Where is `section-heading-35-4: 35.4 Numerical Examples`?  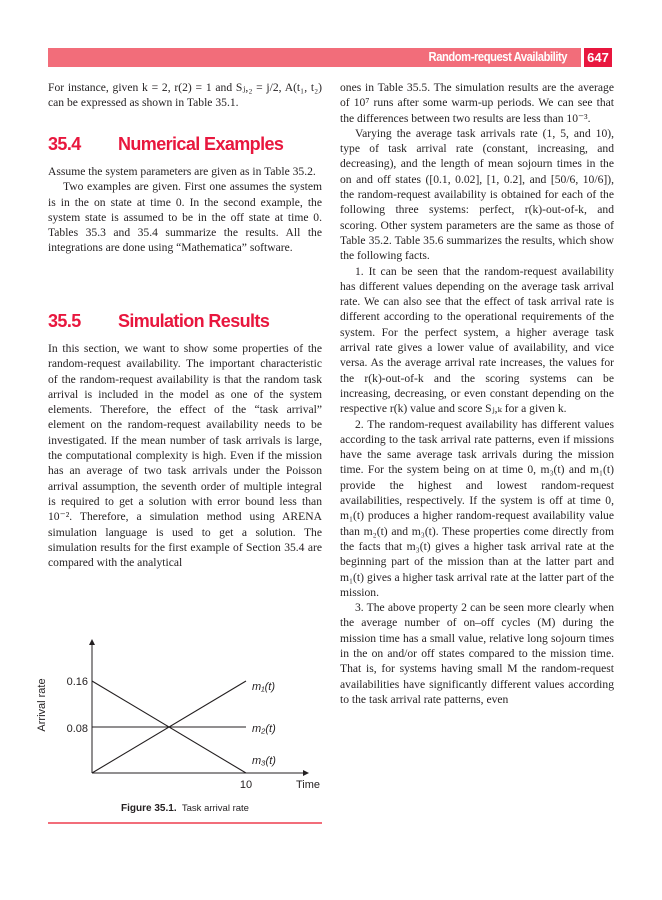 section-heading-35-4: 35.4 Numerical Examples is located at coordinates (166, 144).